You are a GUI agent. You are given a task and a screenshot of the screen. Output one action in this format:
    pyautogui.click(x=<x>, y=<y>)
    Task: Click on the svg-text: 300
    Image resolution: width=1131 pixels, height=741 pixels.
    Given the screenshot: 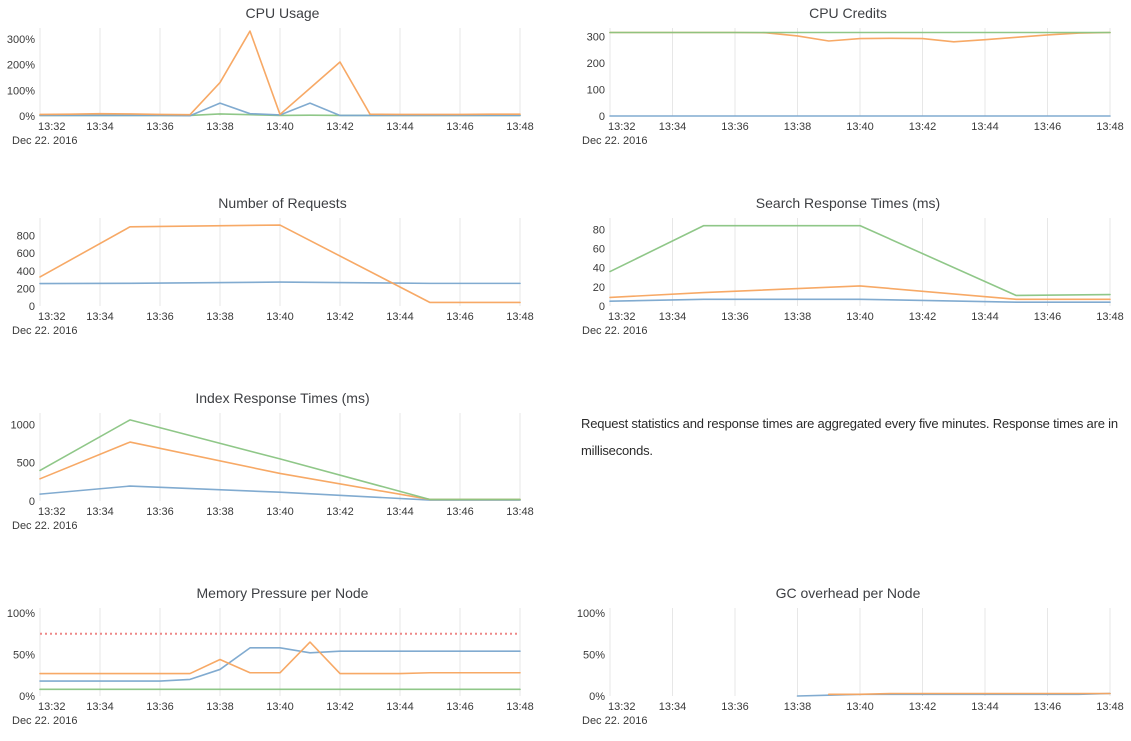 What is the action you would take?
    pyautogui.click(x=596, y=37)
    